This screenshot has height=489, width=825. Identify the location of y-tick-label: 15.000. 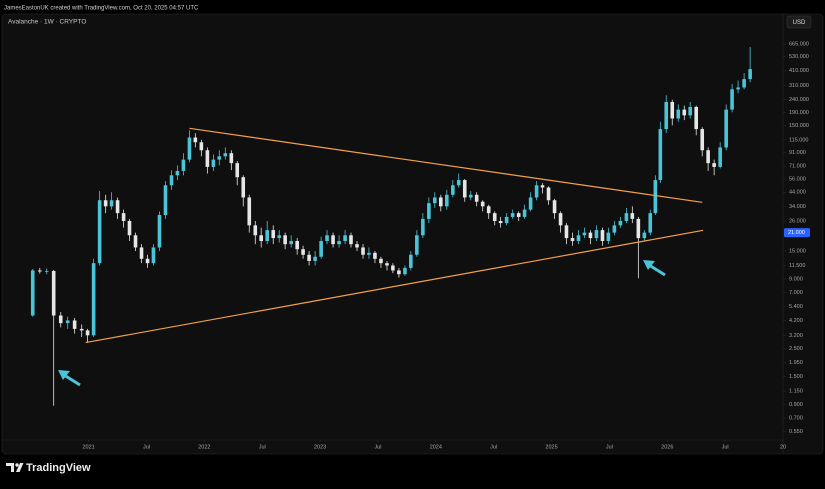
(797, 251).